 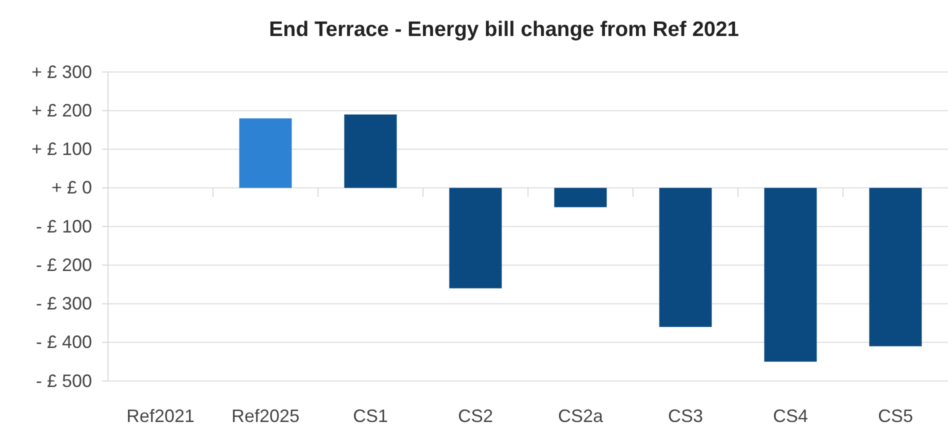 I want to click on y-tick-label: - £ 500, so click(x=64, y=380).